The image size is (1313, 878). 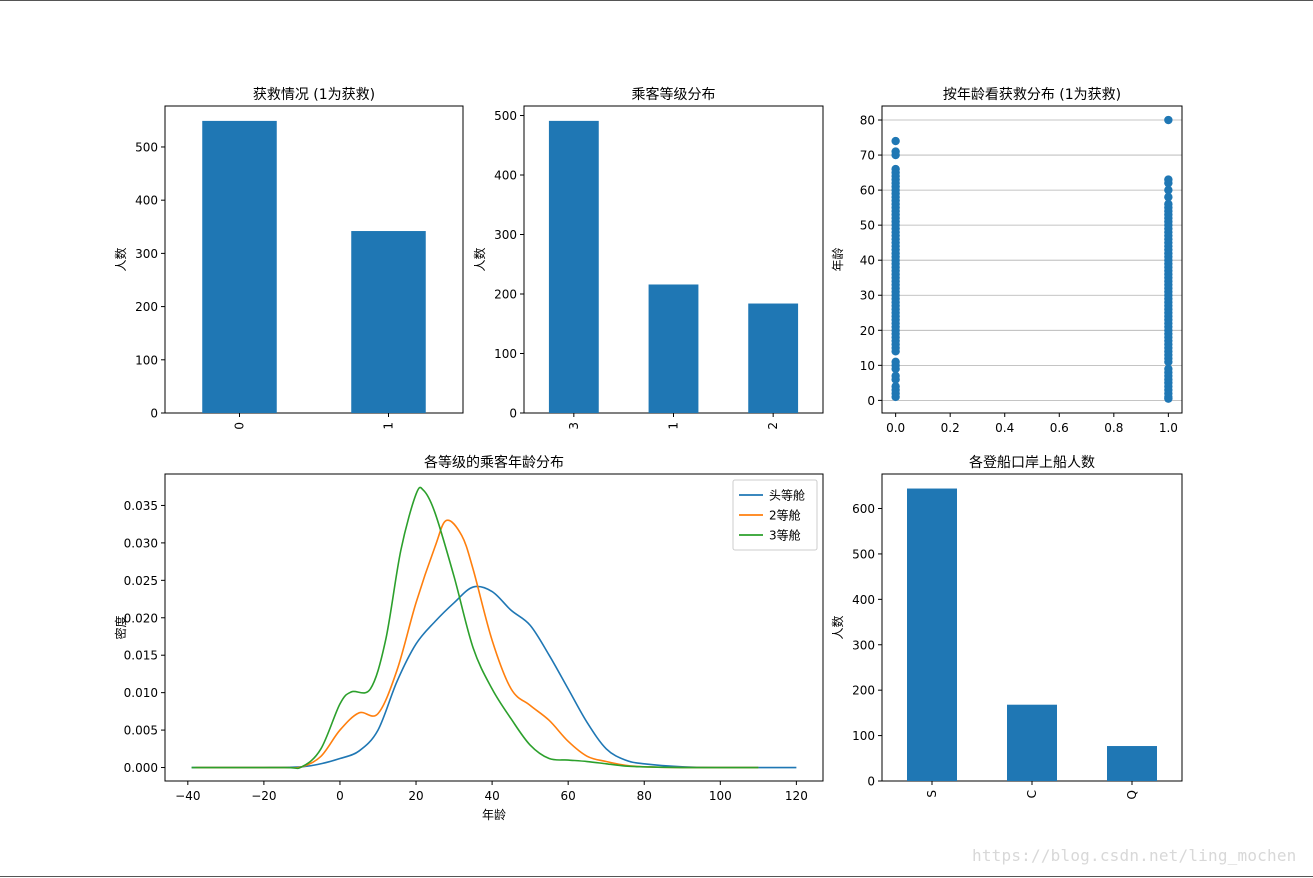 What do you see at coordinates (263, 796) in the screenshot?
I see `x-tick-label-4-1: −20` at bounding box center [263, 796].